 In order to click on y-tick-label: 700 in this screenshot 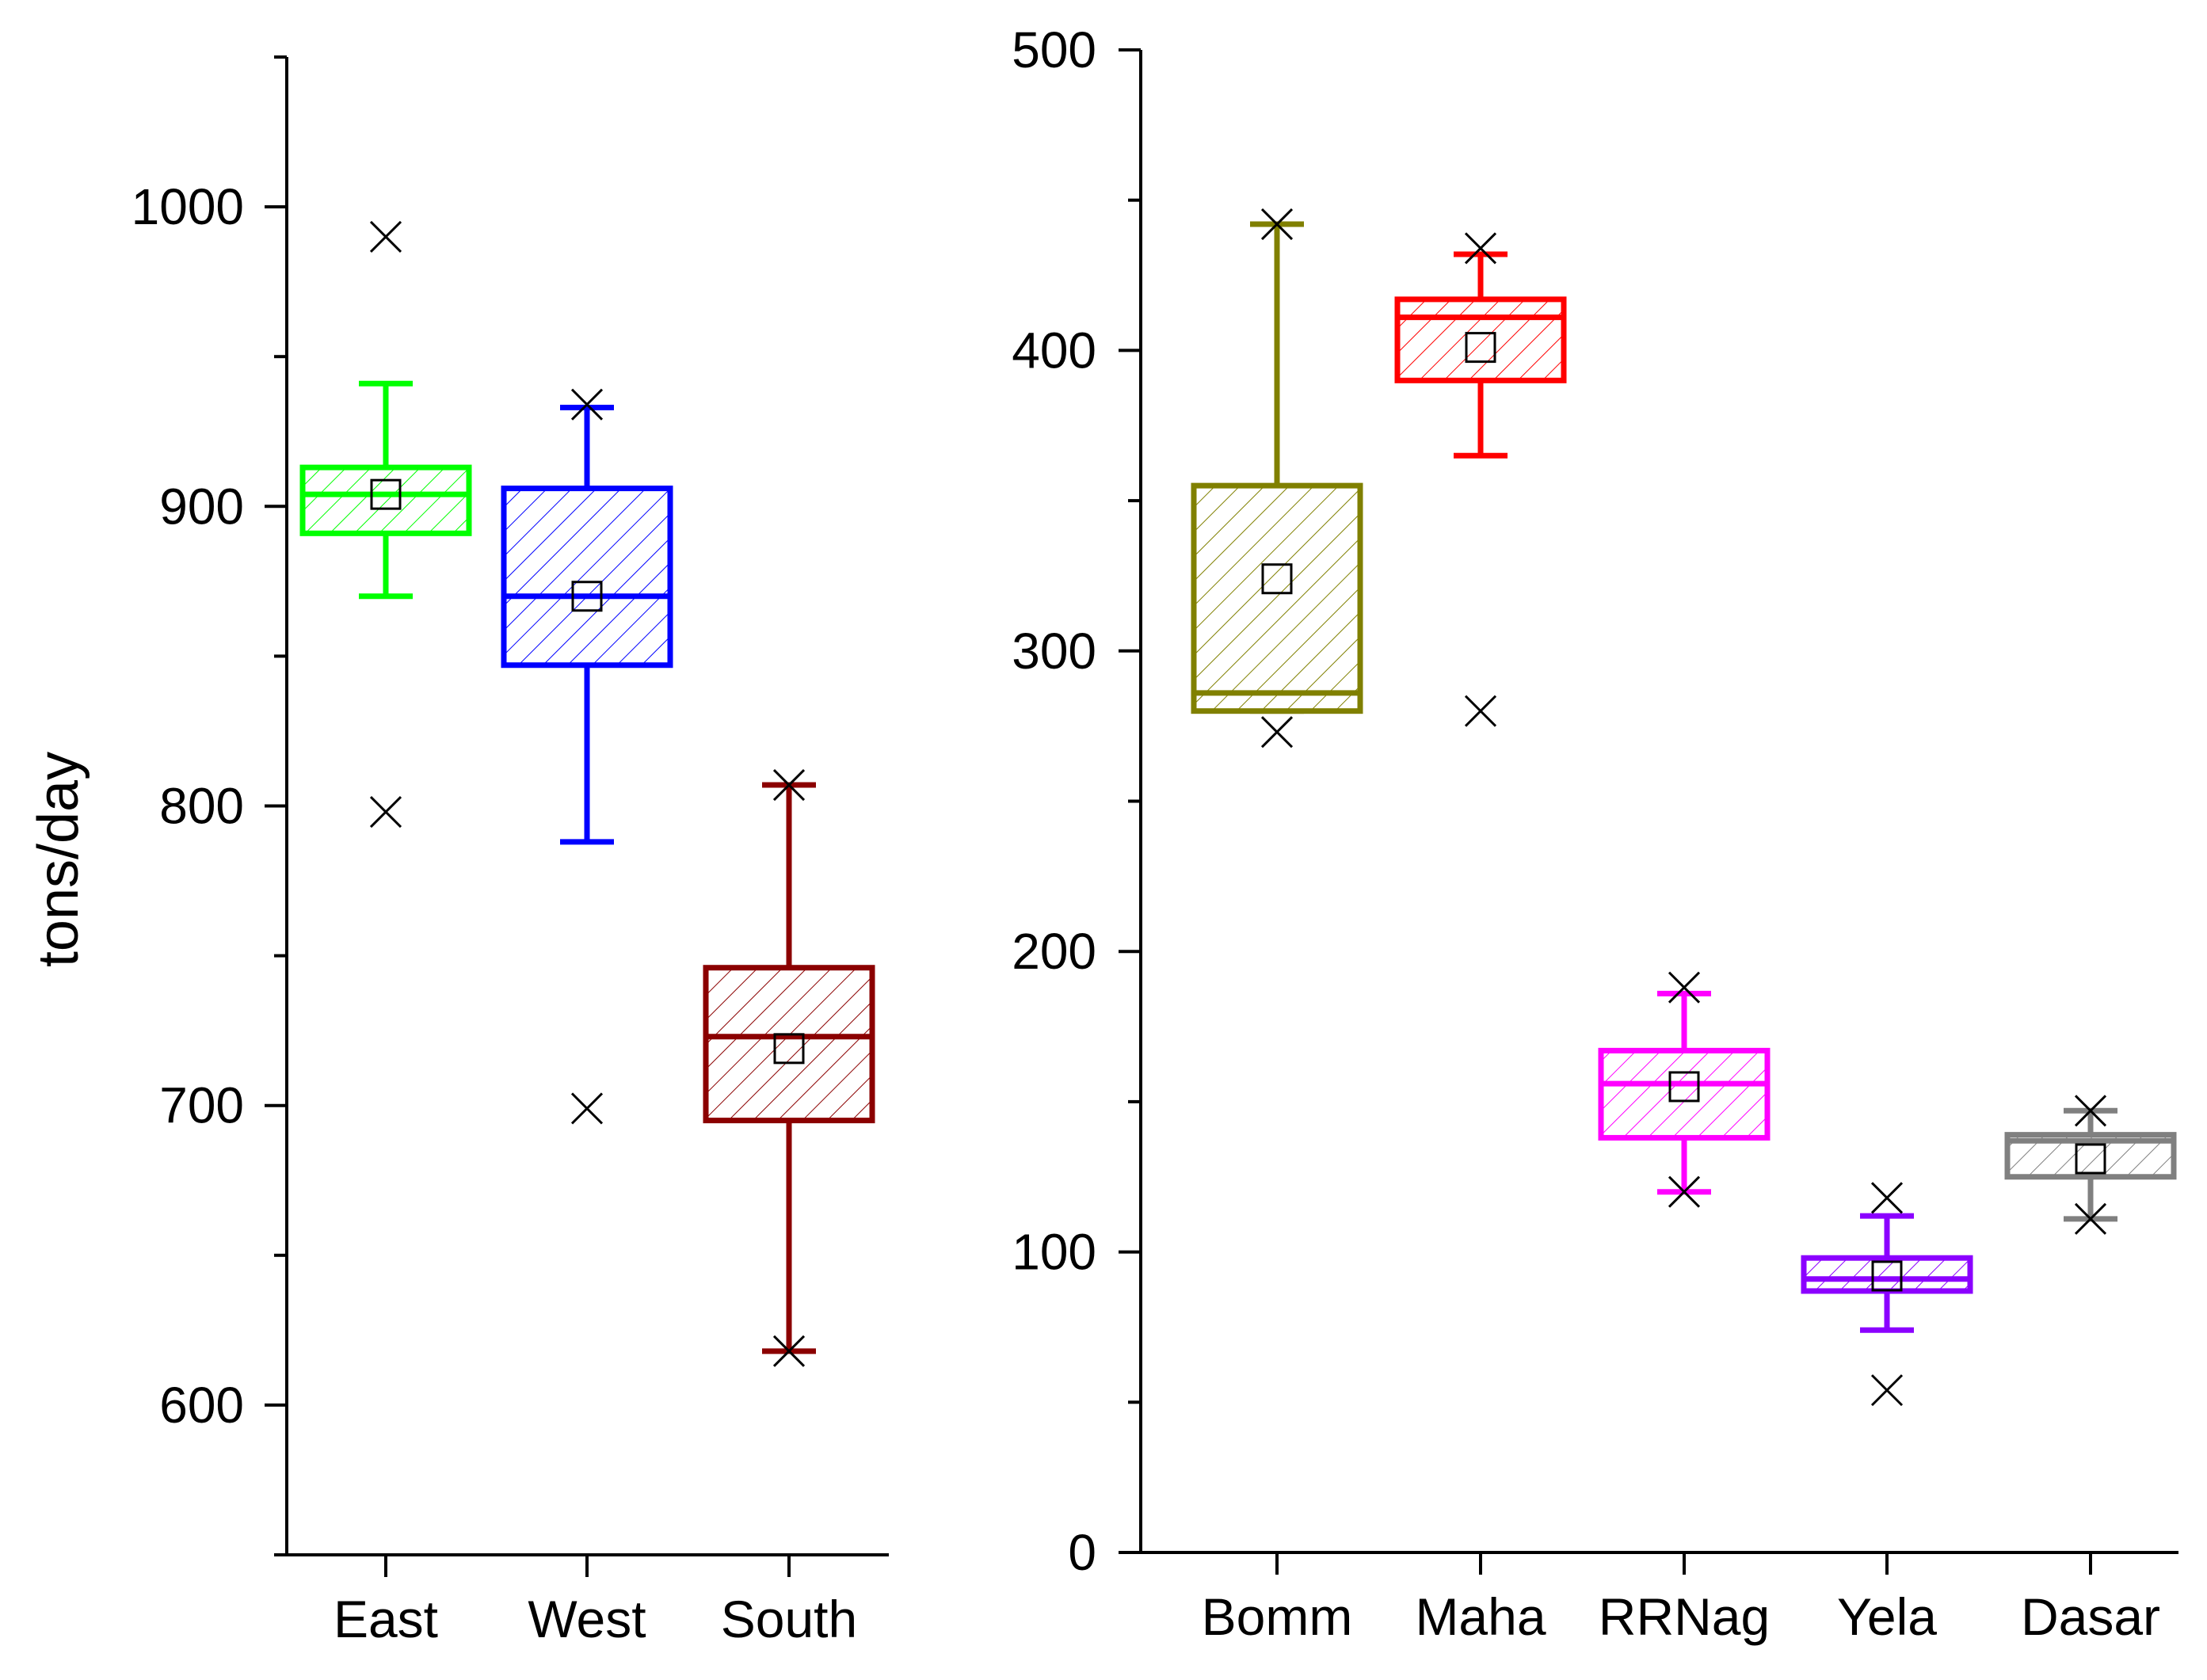, I will do `click(201, 1105)`.